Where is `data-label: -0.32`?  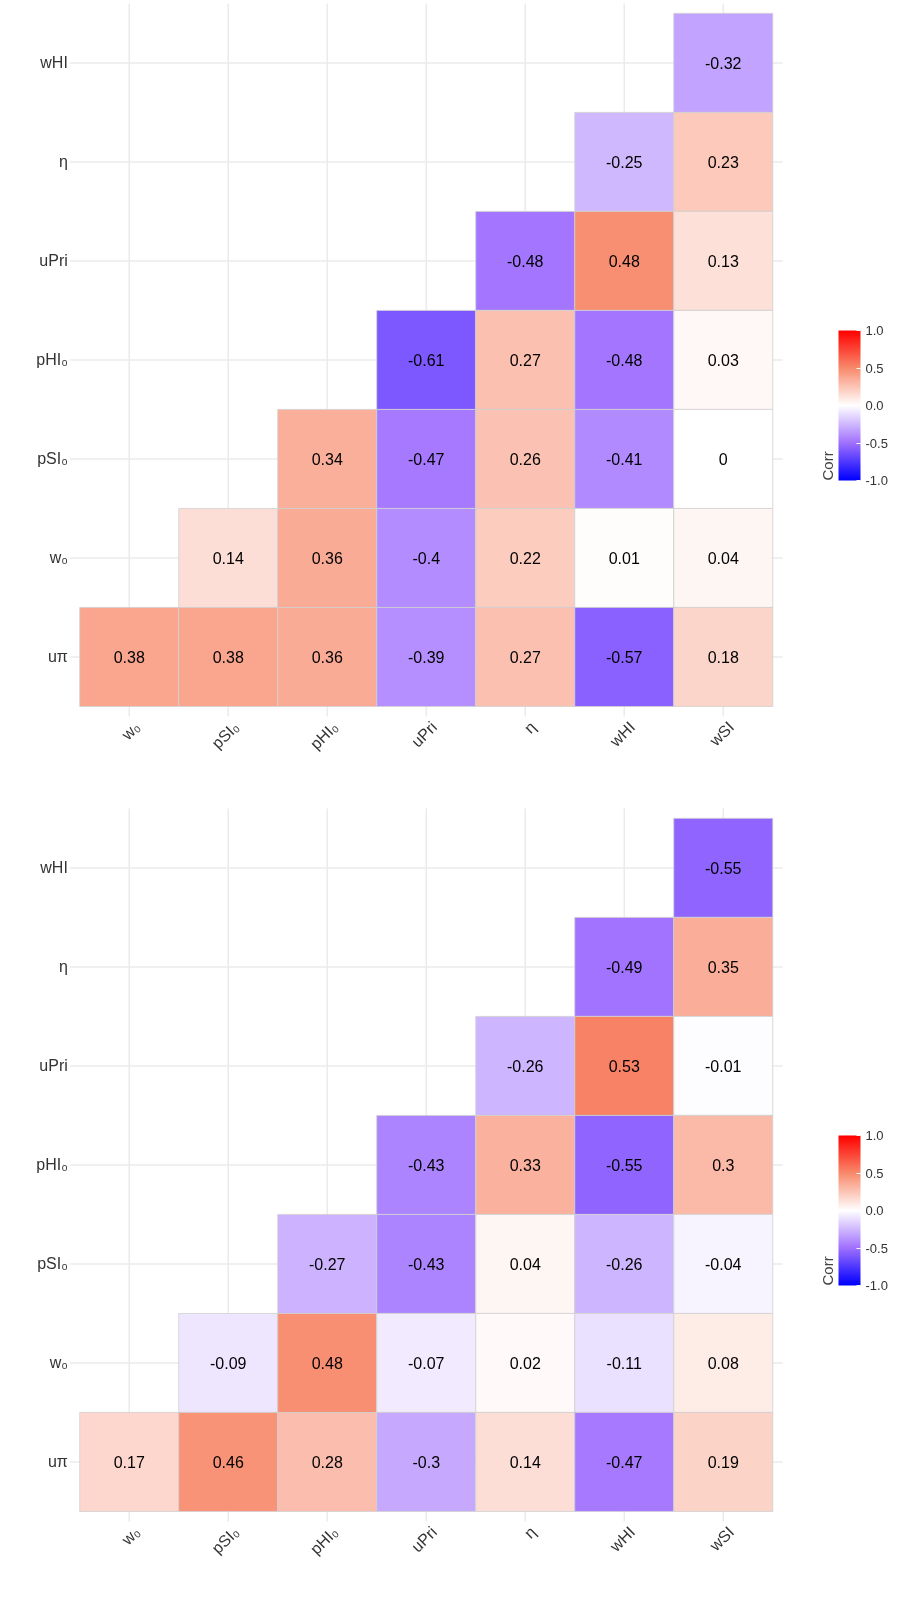
data-label: -0.32 is located at coordinates (723, 63).